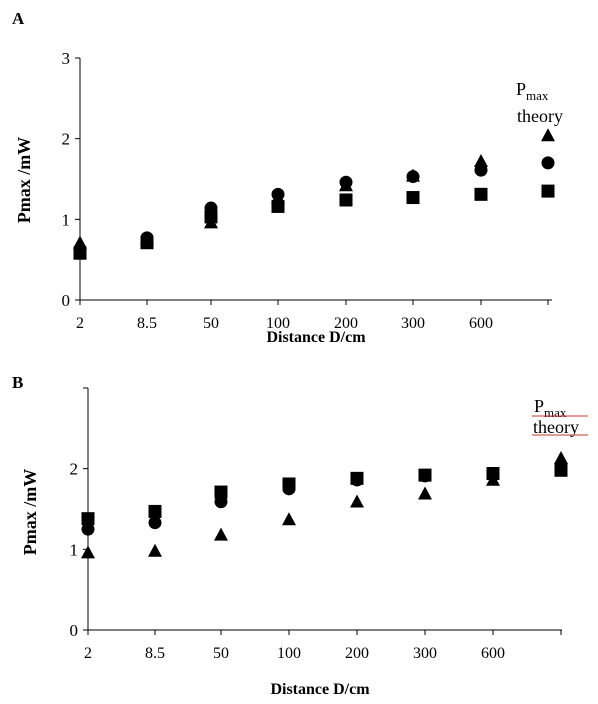 The width and height of the screenshot is (598, 704). I want to click on x-tick-label-b: 100, so click(289, 653).